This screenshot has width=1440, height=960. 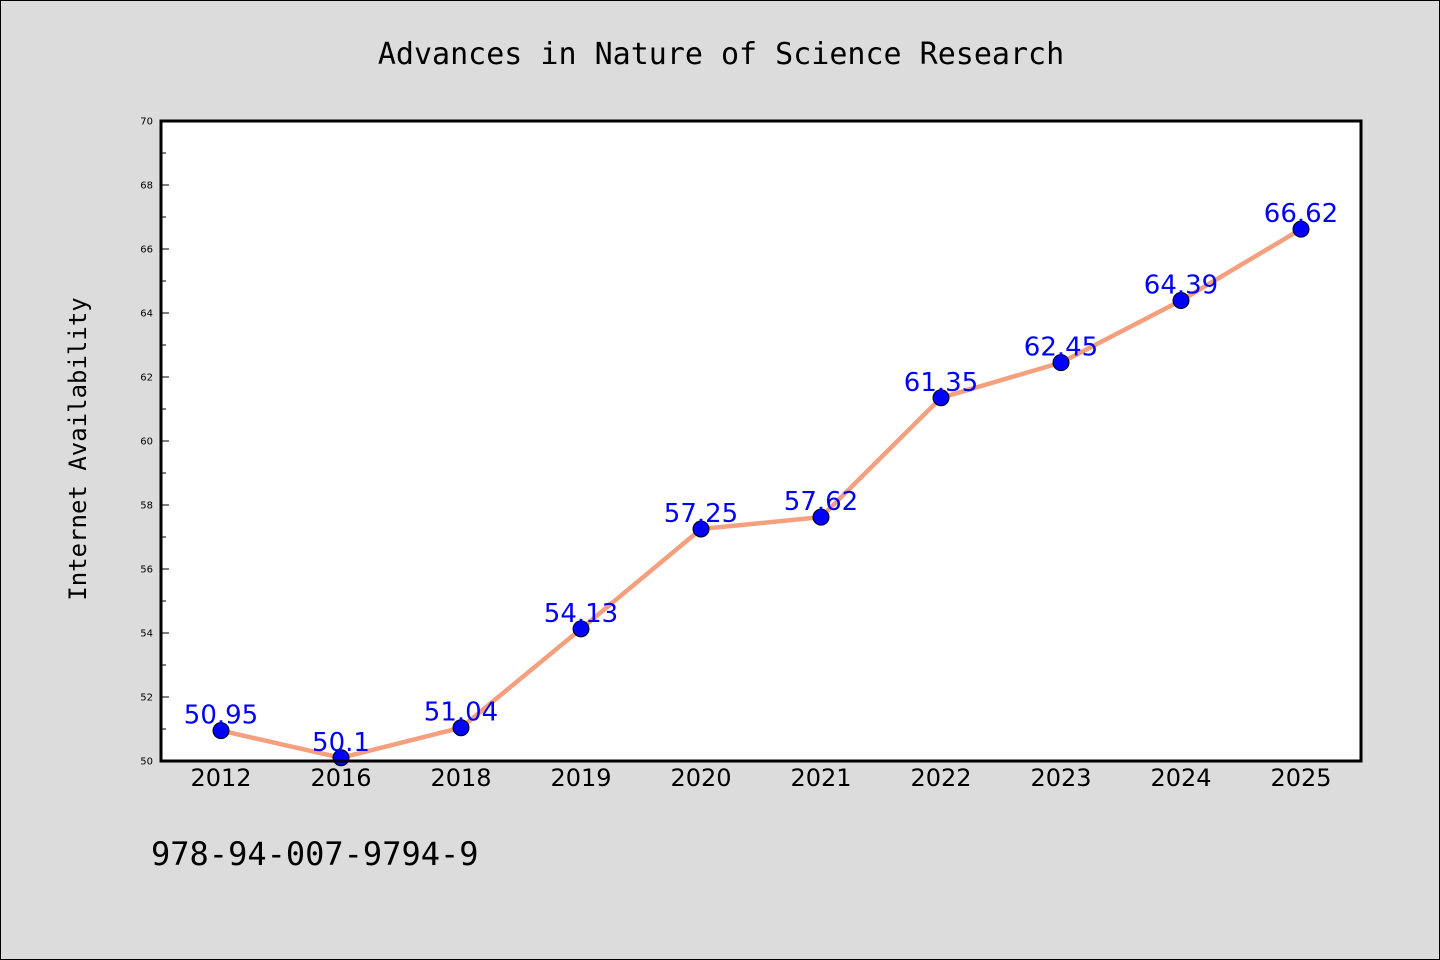 I want to click on y-tick-label: 68, so click(x=146, y=186).